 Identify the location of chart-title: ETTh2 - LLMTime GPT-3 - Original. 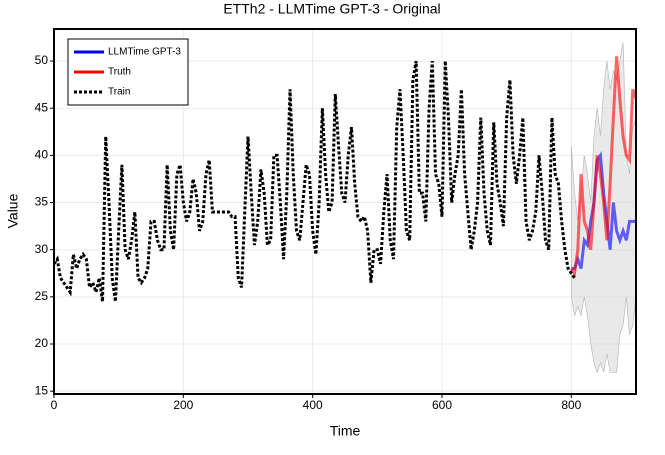
(331, 9).